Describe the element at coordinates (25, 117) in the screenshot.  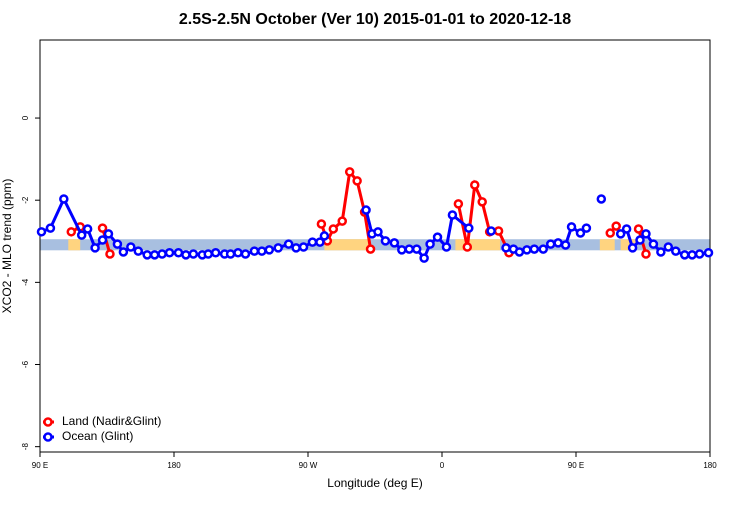
I see `y-tick-label: 0` at that location.